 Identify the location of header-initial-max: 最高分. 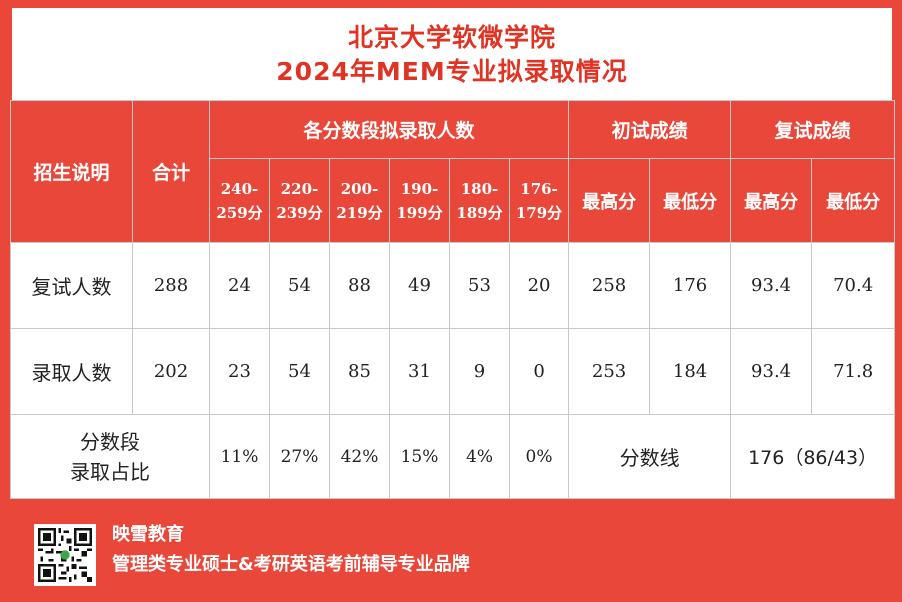
(609, 200).